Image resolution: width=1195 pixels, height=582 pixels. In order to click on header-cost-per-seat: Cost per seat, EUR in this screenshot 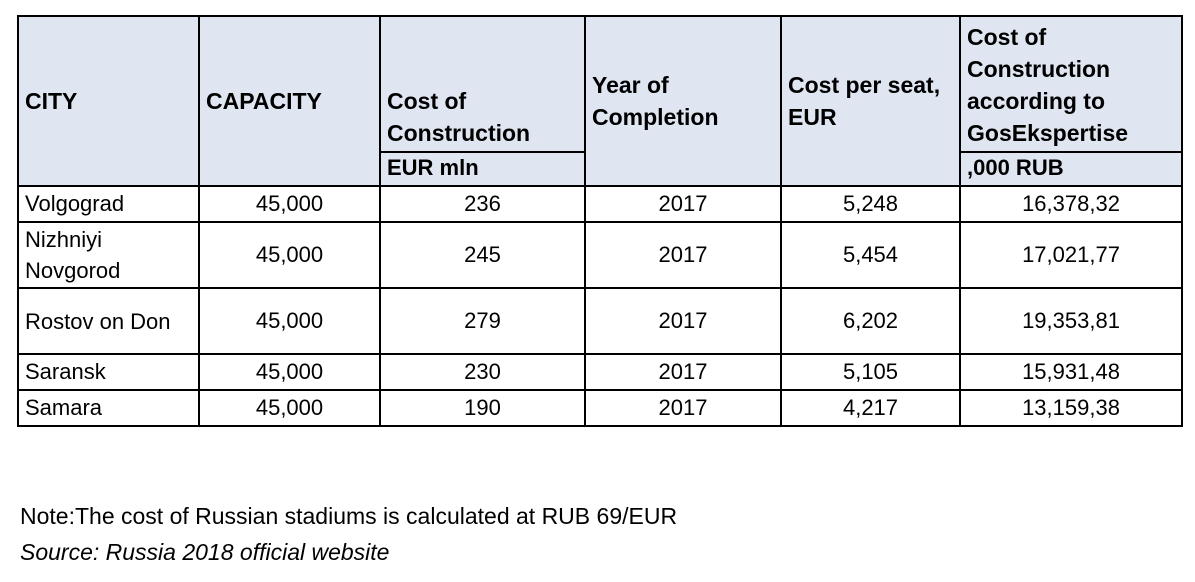, I will do `click(870, 101)`.